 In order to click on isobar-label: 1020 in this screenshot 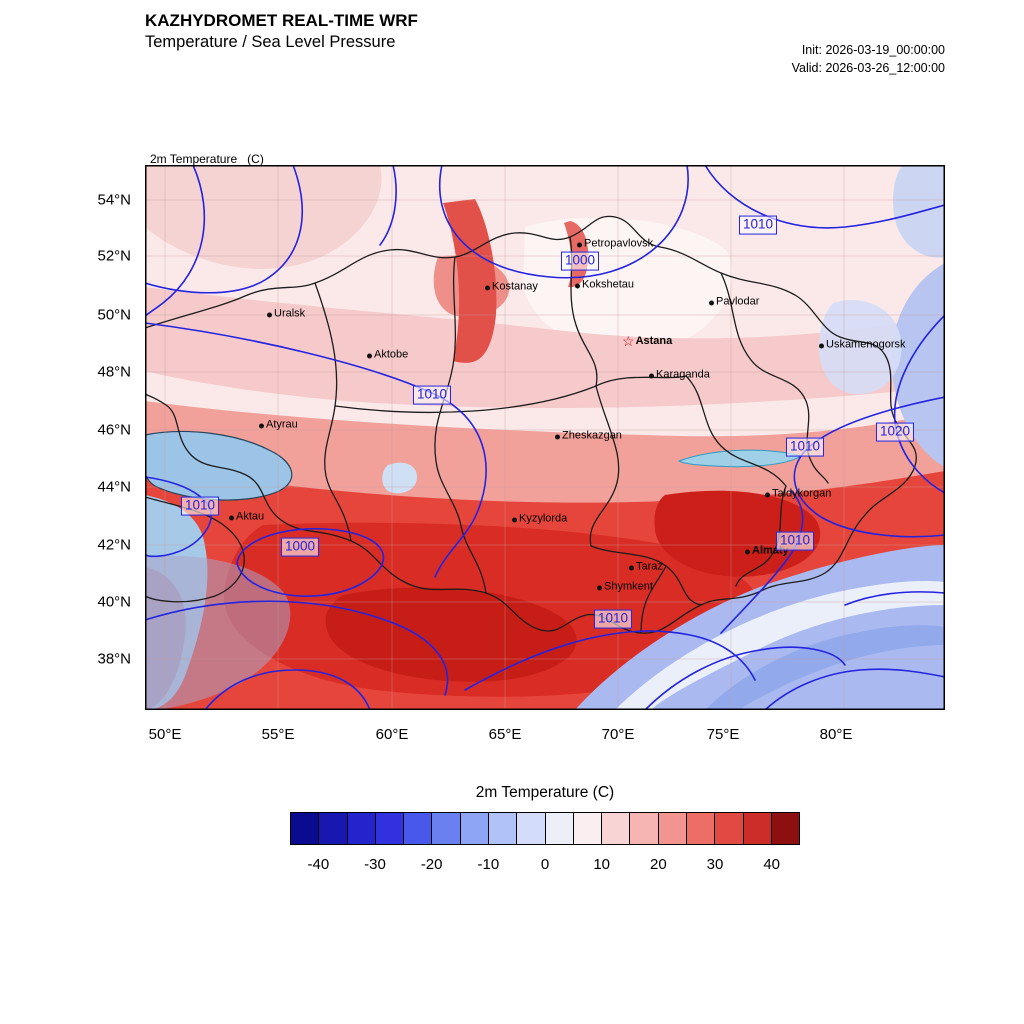, I will do `click(895, 432)`.